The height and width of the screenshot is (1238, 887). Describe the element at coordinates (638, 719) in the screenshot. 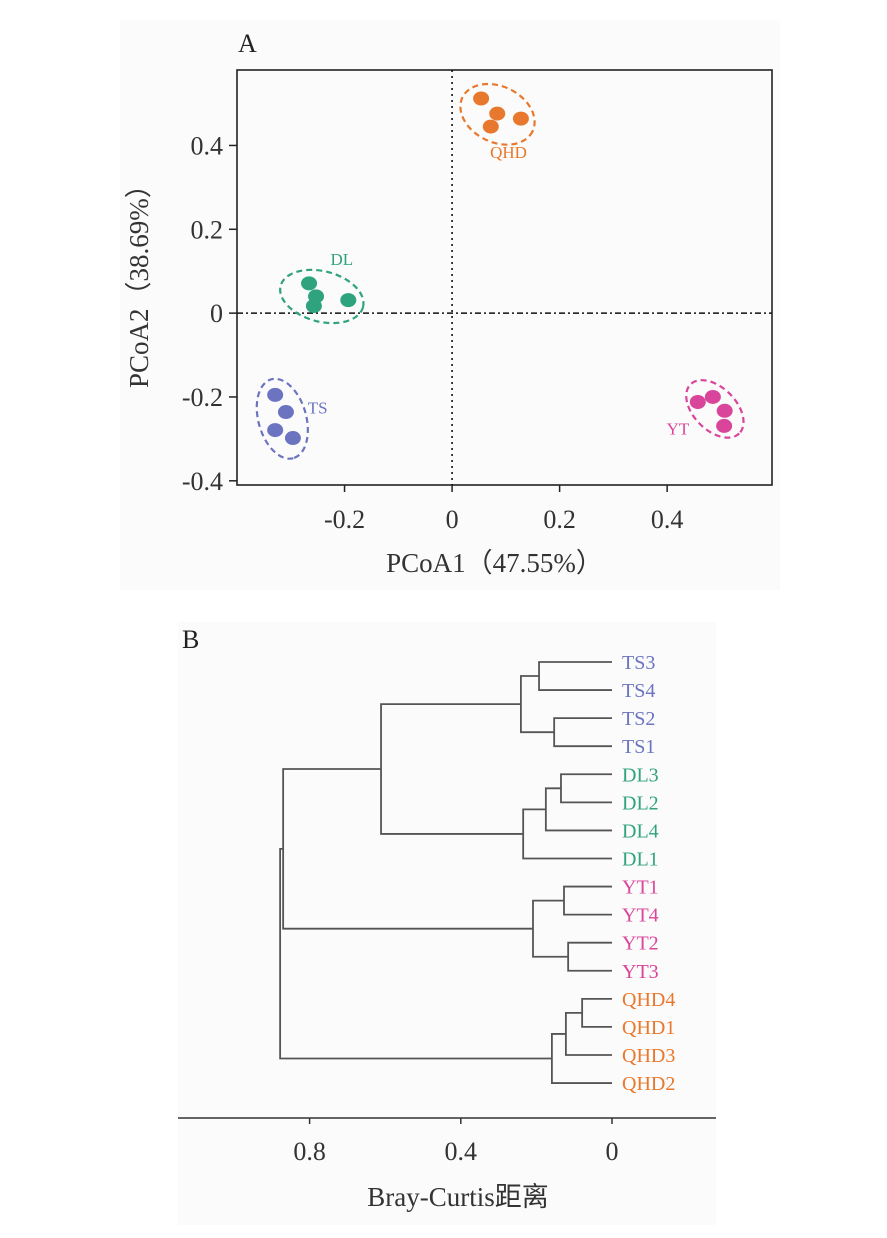

I see `leaf-label: TS2` at that location.